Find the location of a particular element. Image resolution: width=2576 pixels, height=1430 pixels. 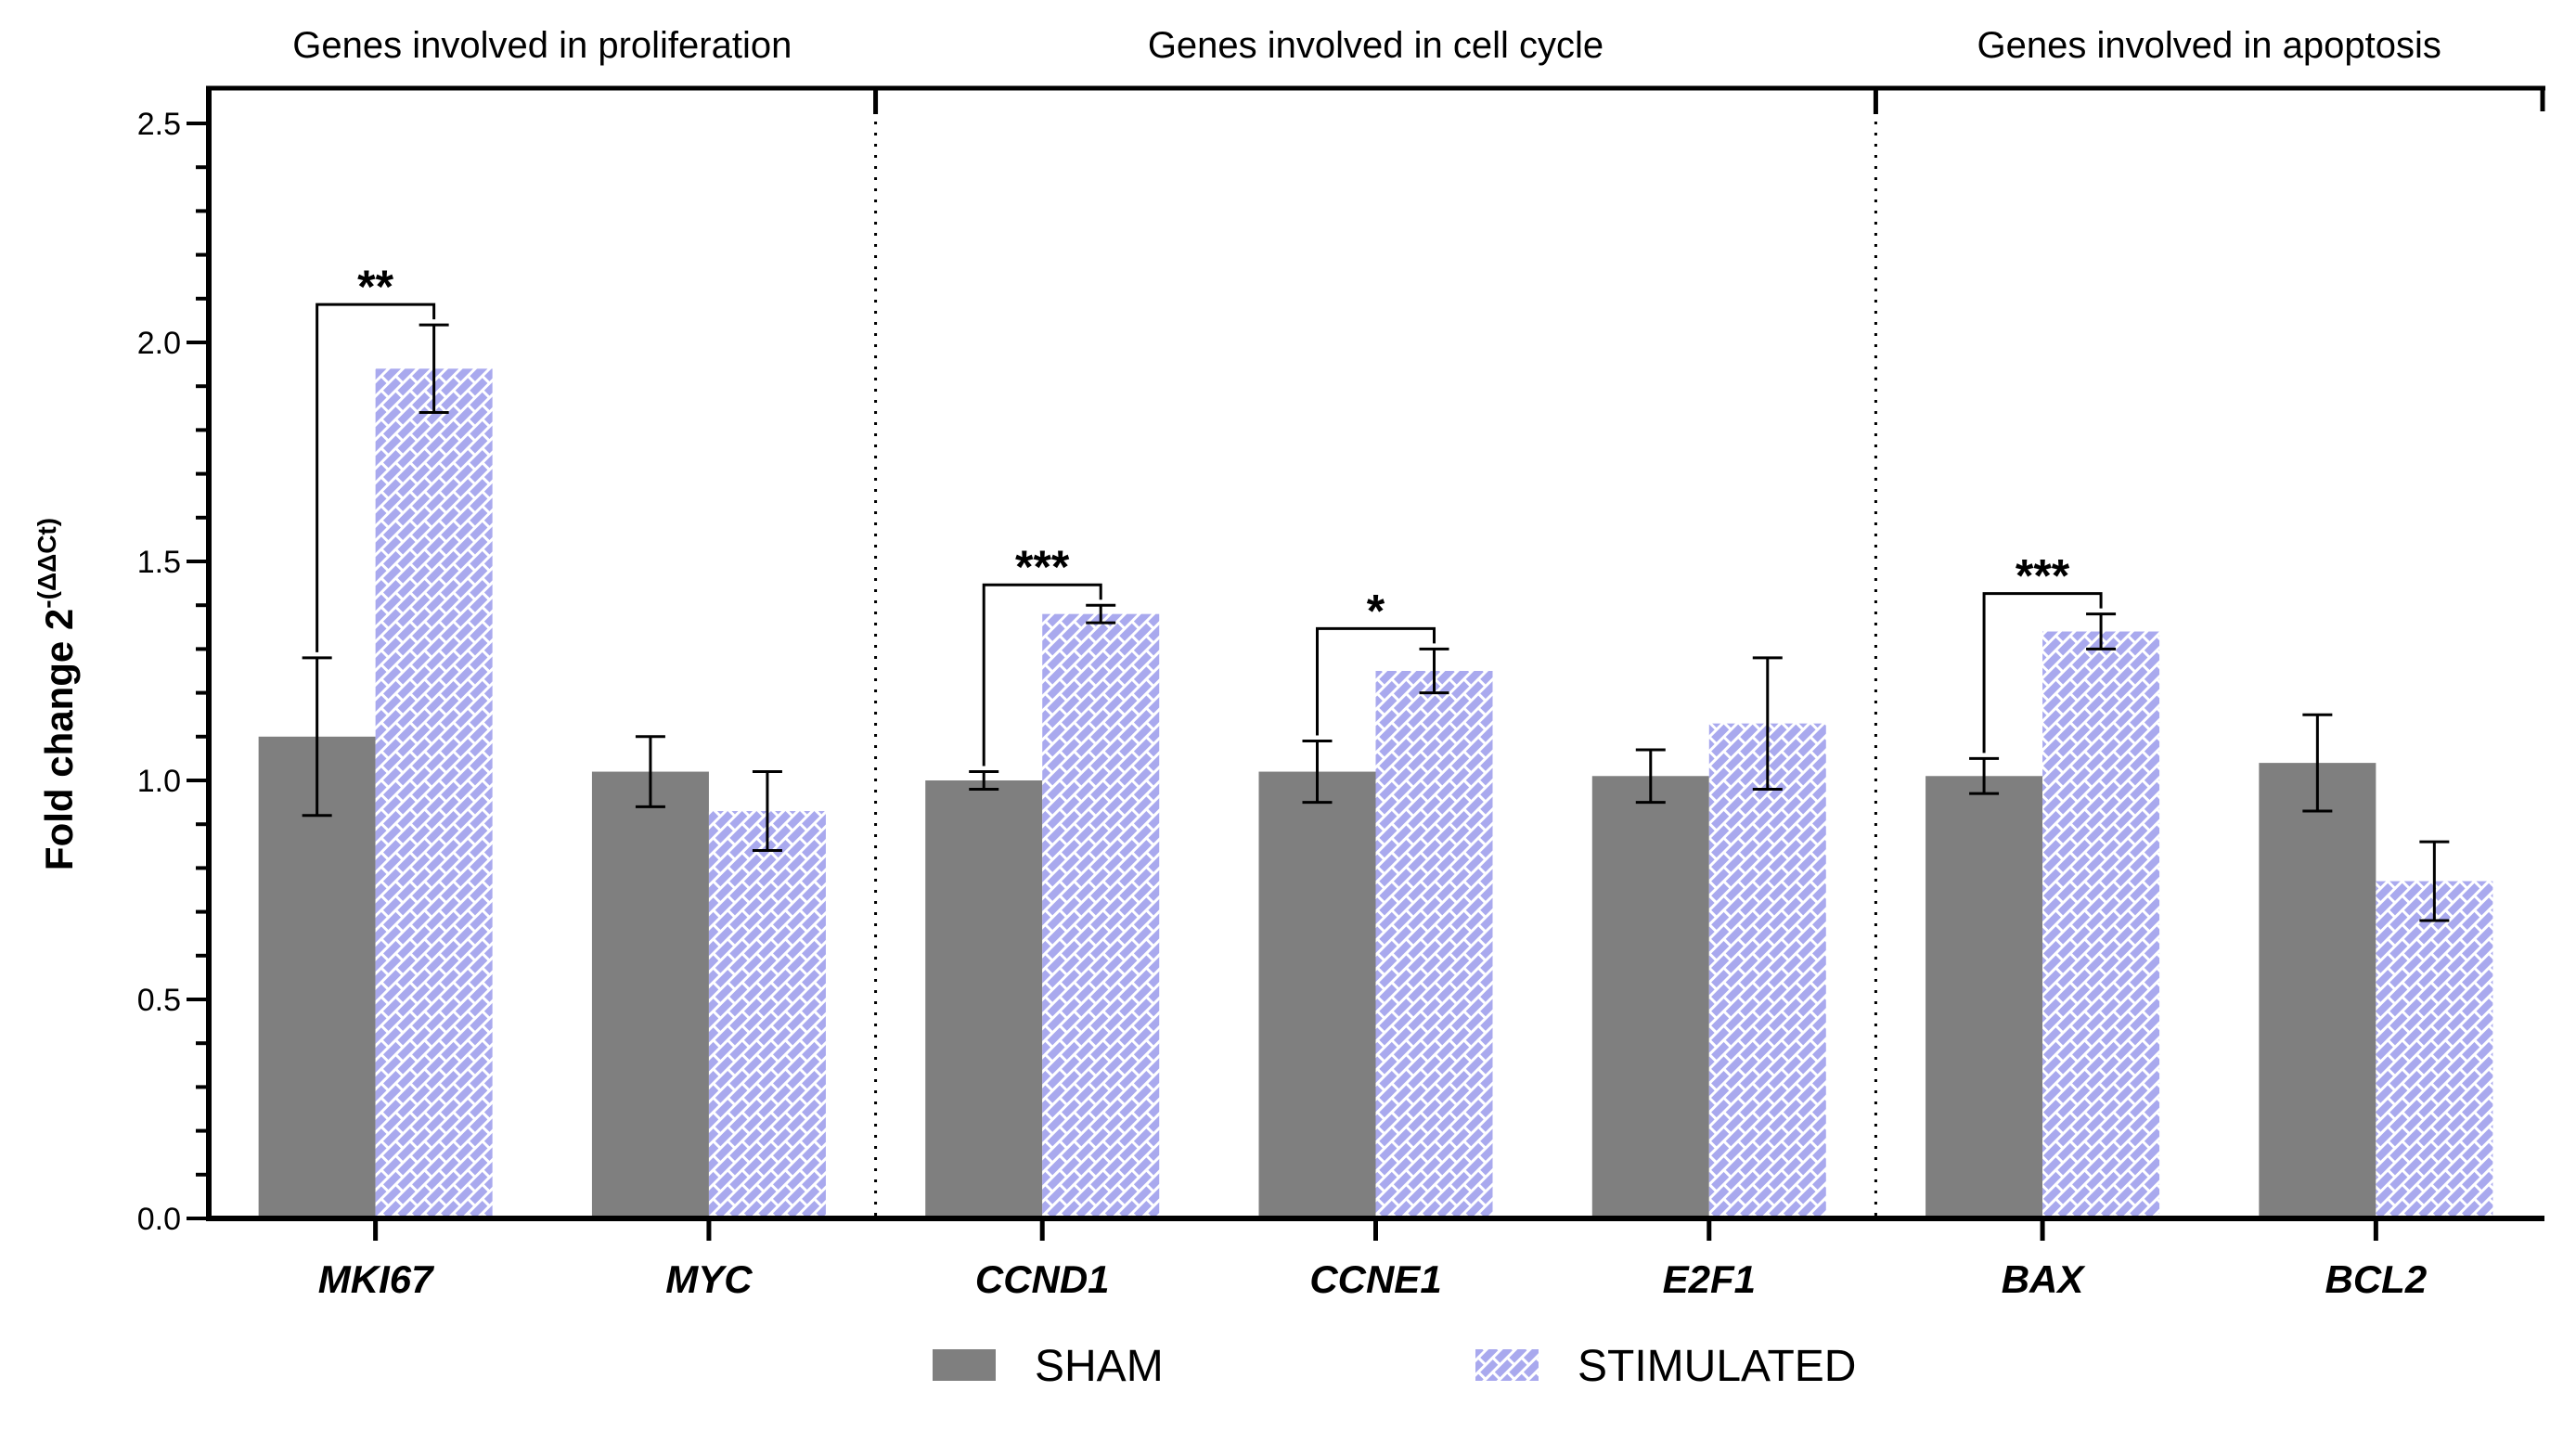

significance-bracket-bax is located at coordinates (2043, 673).